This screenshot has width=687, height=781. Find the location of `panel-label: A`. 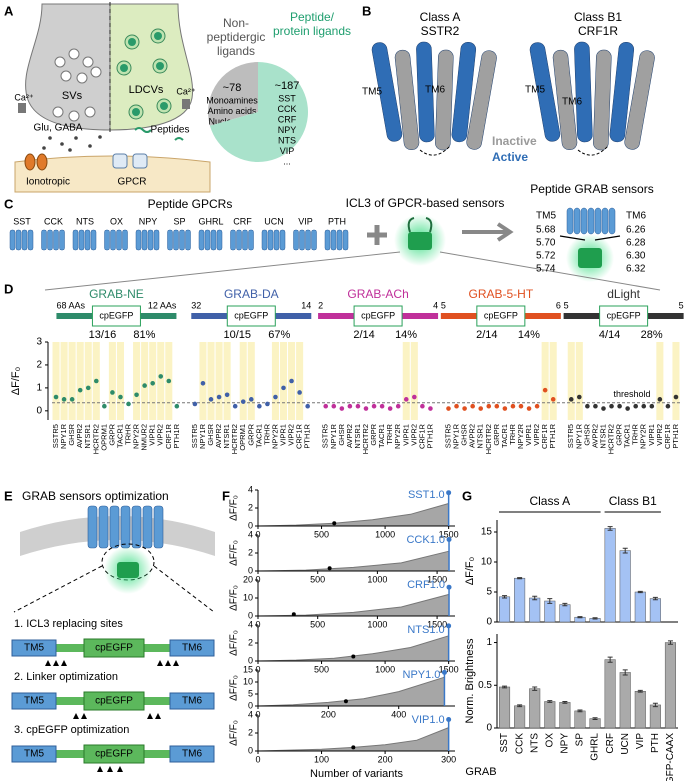

panel-label: A is located at coordinates (9, 10).